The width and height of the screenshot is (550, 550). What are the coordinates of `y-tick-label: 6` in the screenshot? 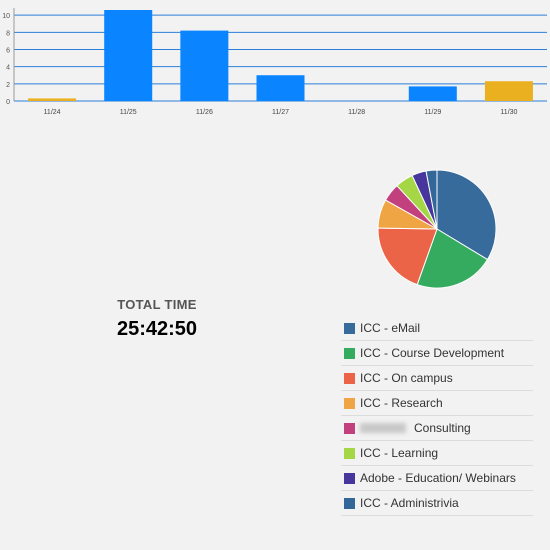 It's located at (8, 50).